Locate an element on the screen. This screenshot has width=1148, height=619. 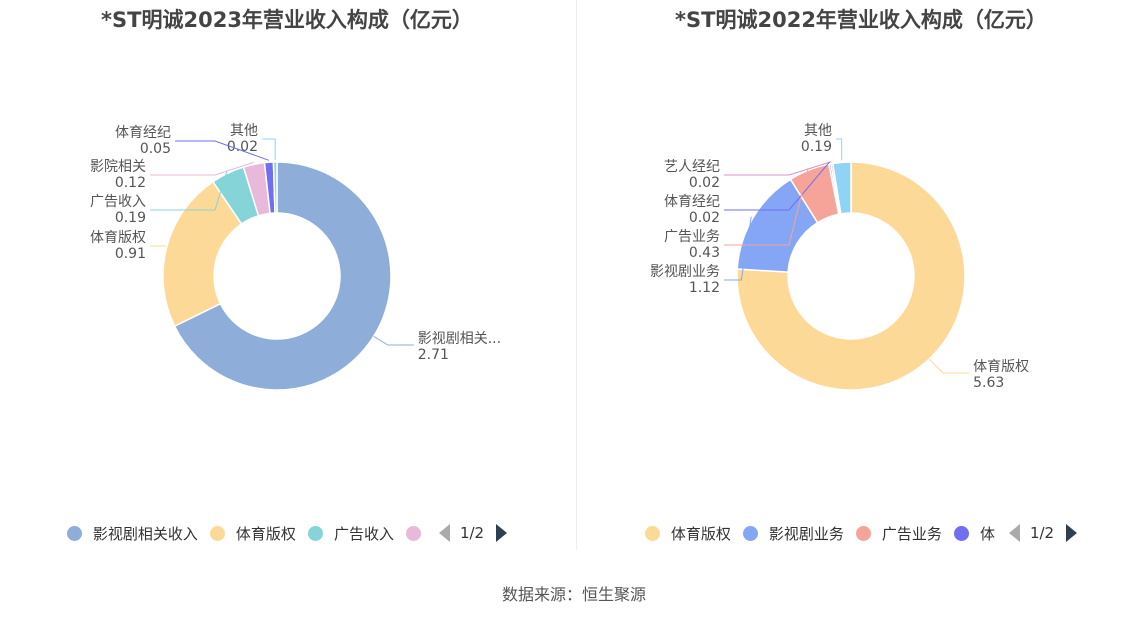
legend-item-1: 影视剧业务 is located at coordinates (793, 533).